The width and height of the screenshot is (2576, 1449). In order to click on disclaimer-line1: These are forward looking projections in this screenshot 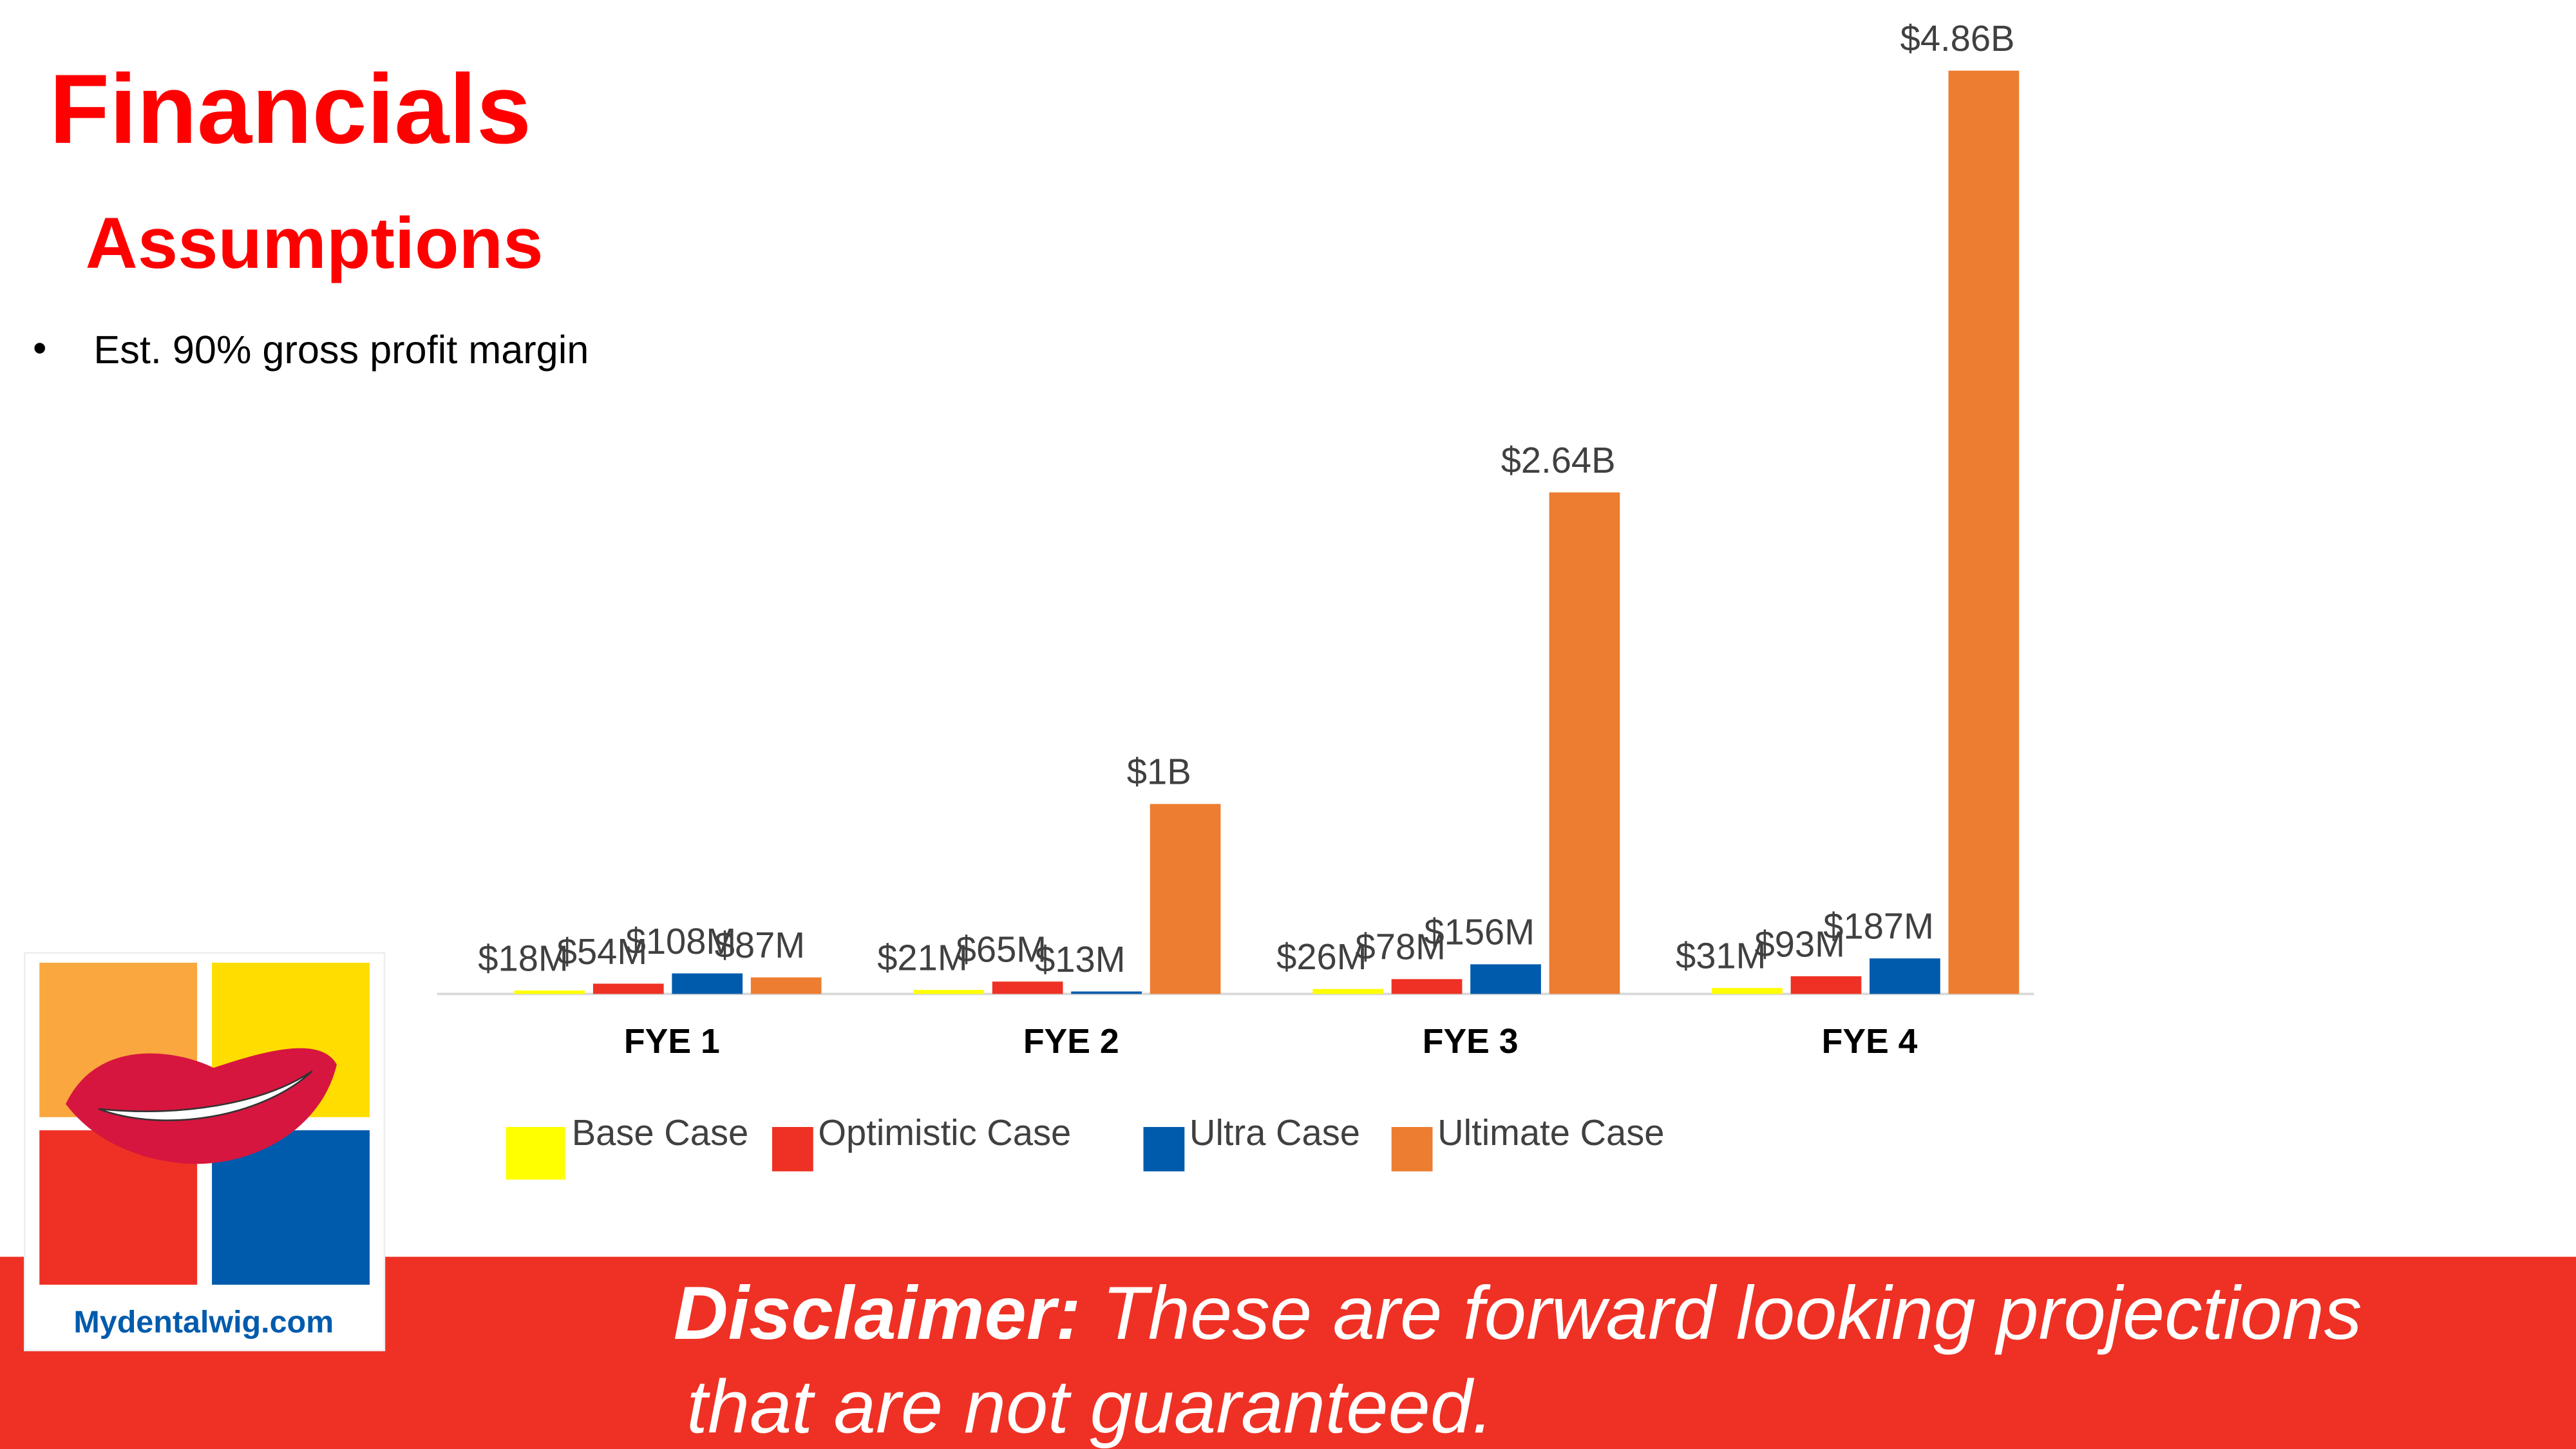, I will do `click(1732, 1313)`.